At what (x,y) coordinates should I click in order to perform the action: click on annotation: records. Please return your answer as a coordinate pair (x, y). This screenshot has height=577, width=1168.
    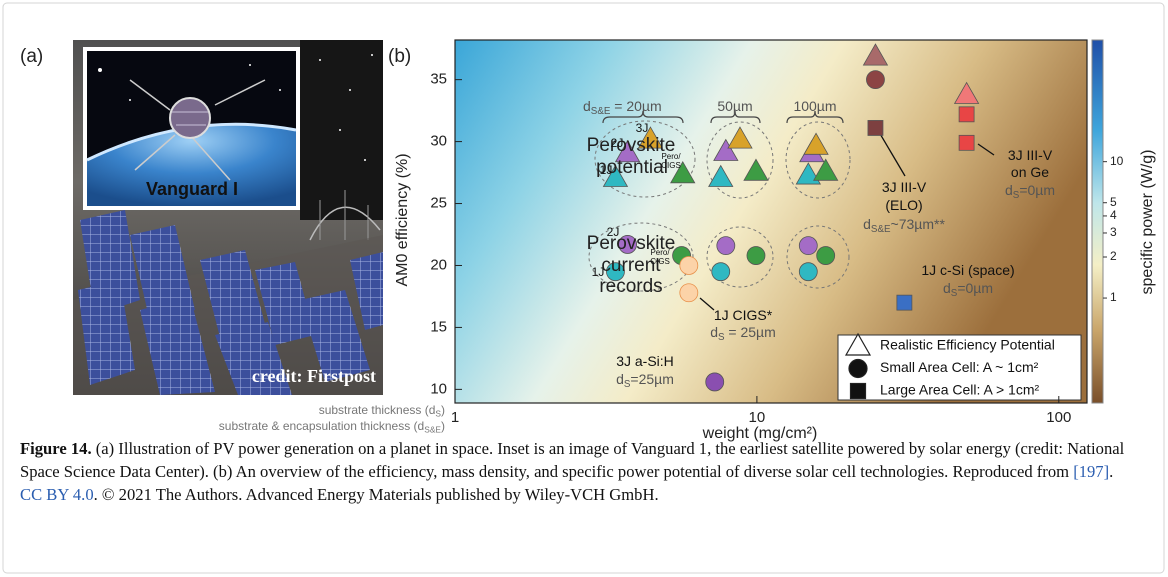
    Looking at the image, I should click on (630, 286).